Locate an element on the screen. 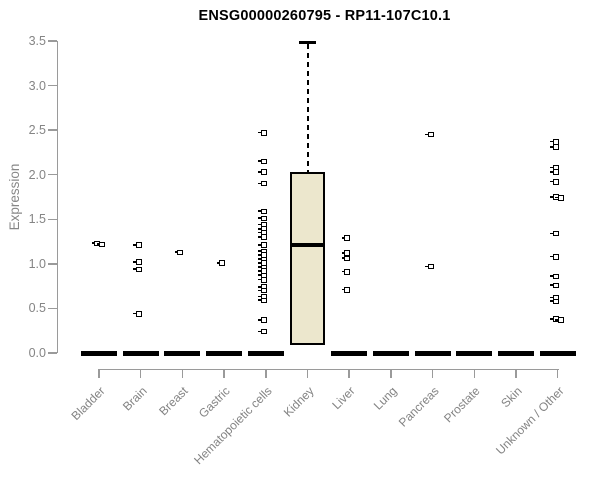 The image size is (600, 500). y-tick-label: 1.5 is located at coordinates (37, 219).